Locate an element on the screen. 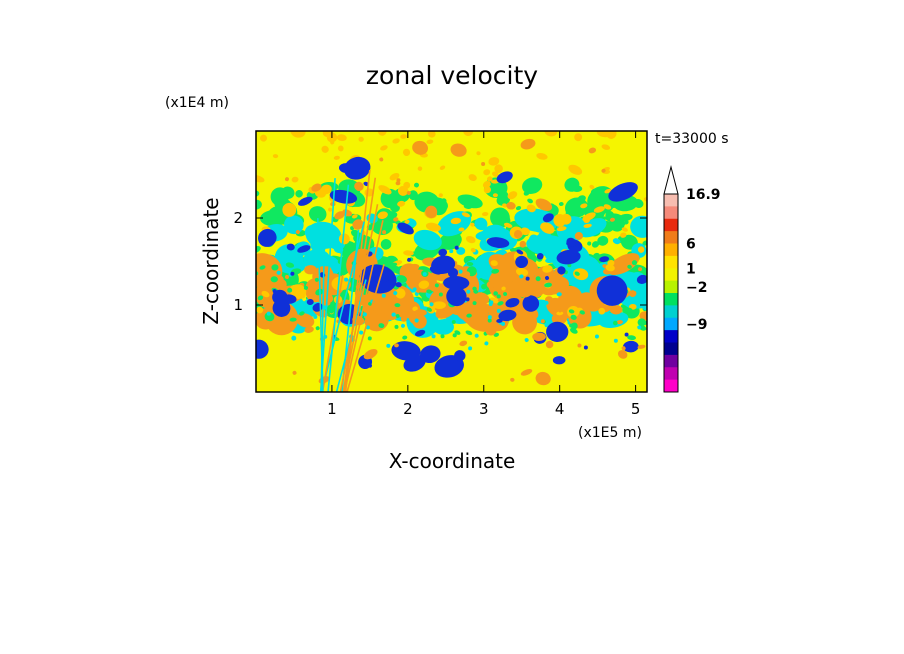 This screenshot has height=654, width=904. x-tick-label: 4 is located at coordinates (560, 409).